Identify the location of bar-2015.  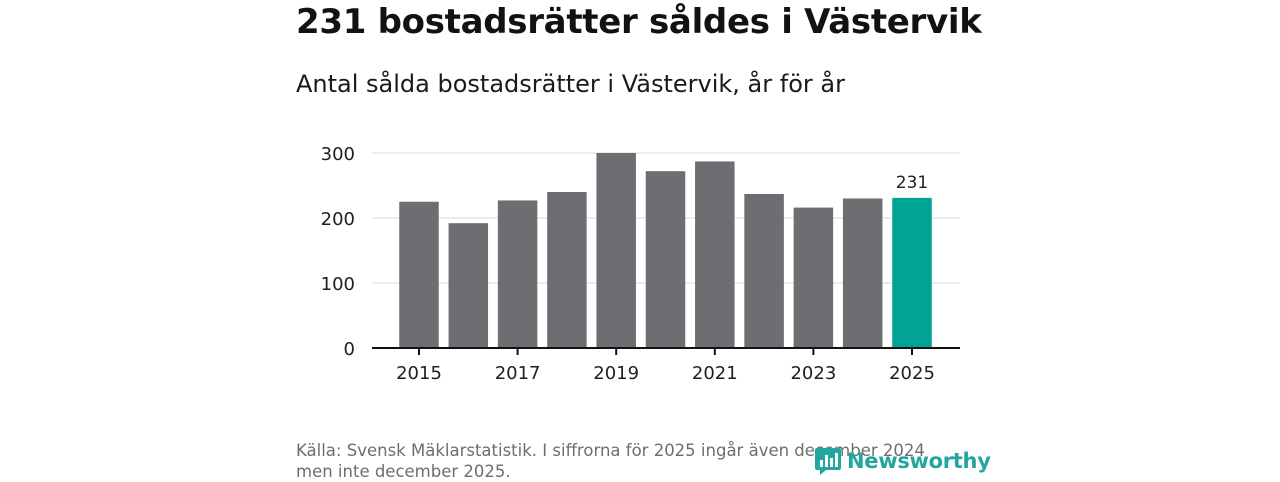
(419, 274).